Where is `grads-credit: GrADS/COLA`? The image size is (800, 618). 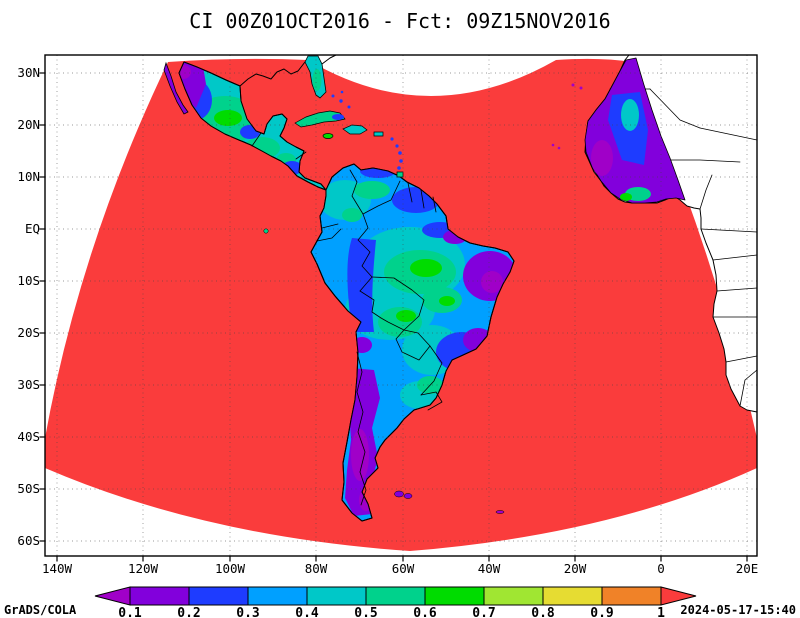
grads-credit: GrADS/COLA is located at coordinates (40, 610).